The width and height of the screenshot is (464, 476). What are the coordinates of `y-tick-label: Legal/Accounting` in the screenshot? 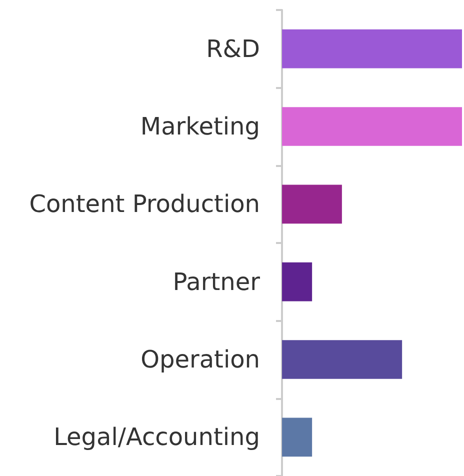 It's located at (157, 437).